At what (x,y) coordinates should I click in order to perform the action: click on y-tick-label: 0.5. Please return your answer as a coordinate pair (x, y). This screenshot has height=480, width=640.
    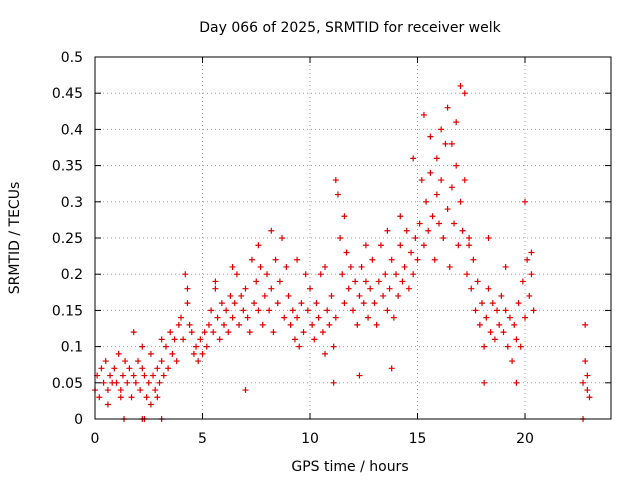
    Looking at the image, I should click on (72, 58).